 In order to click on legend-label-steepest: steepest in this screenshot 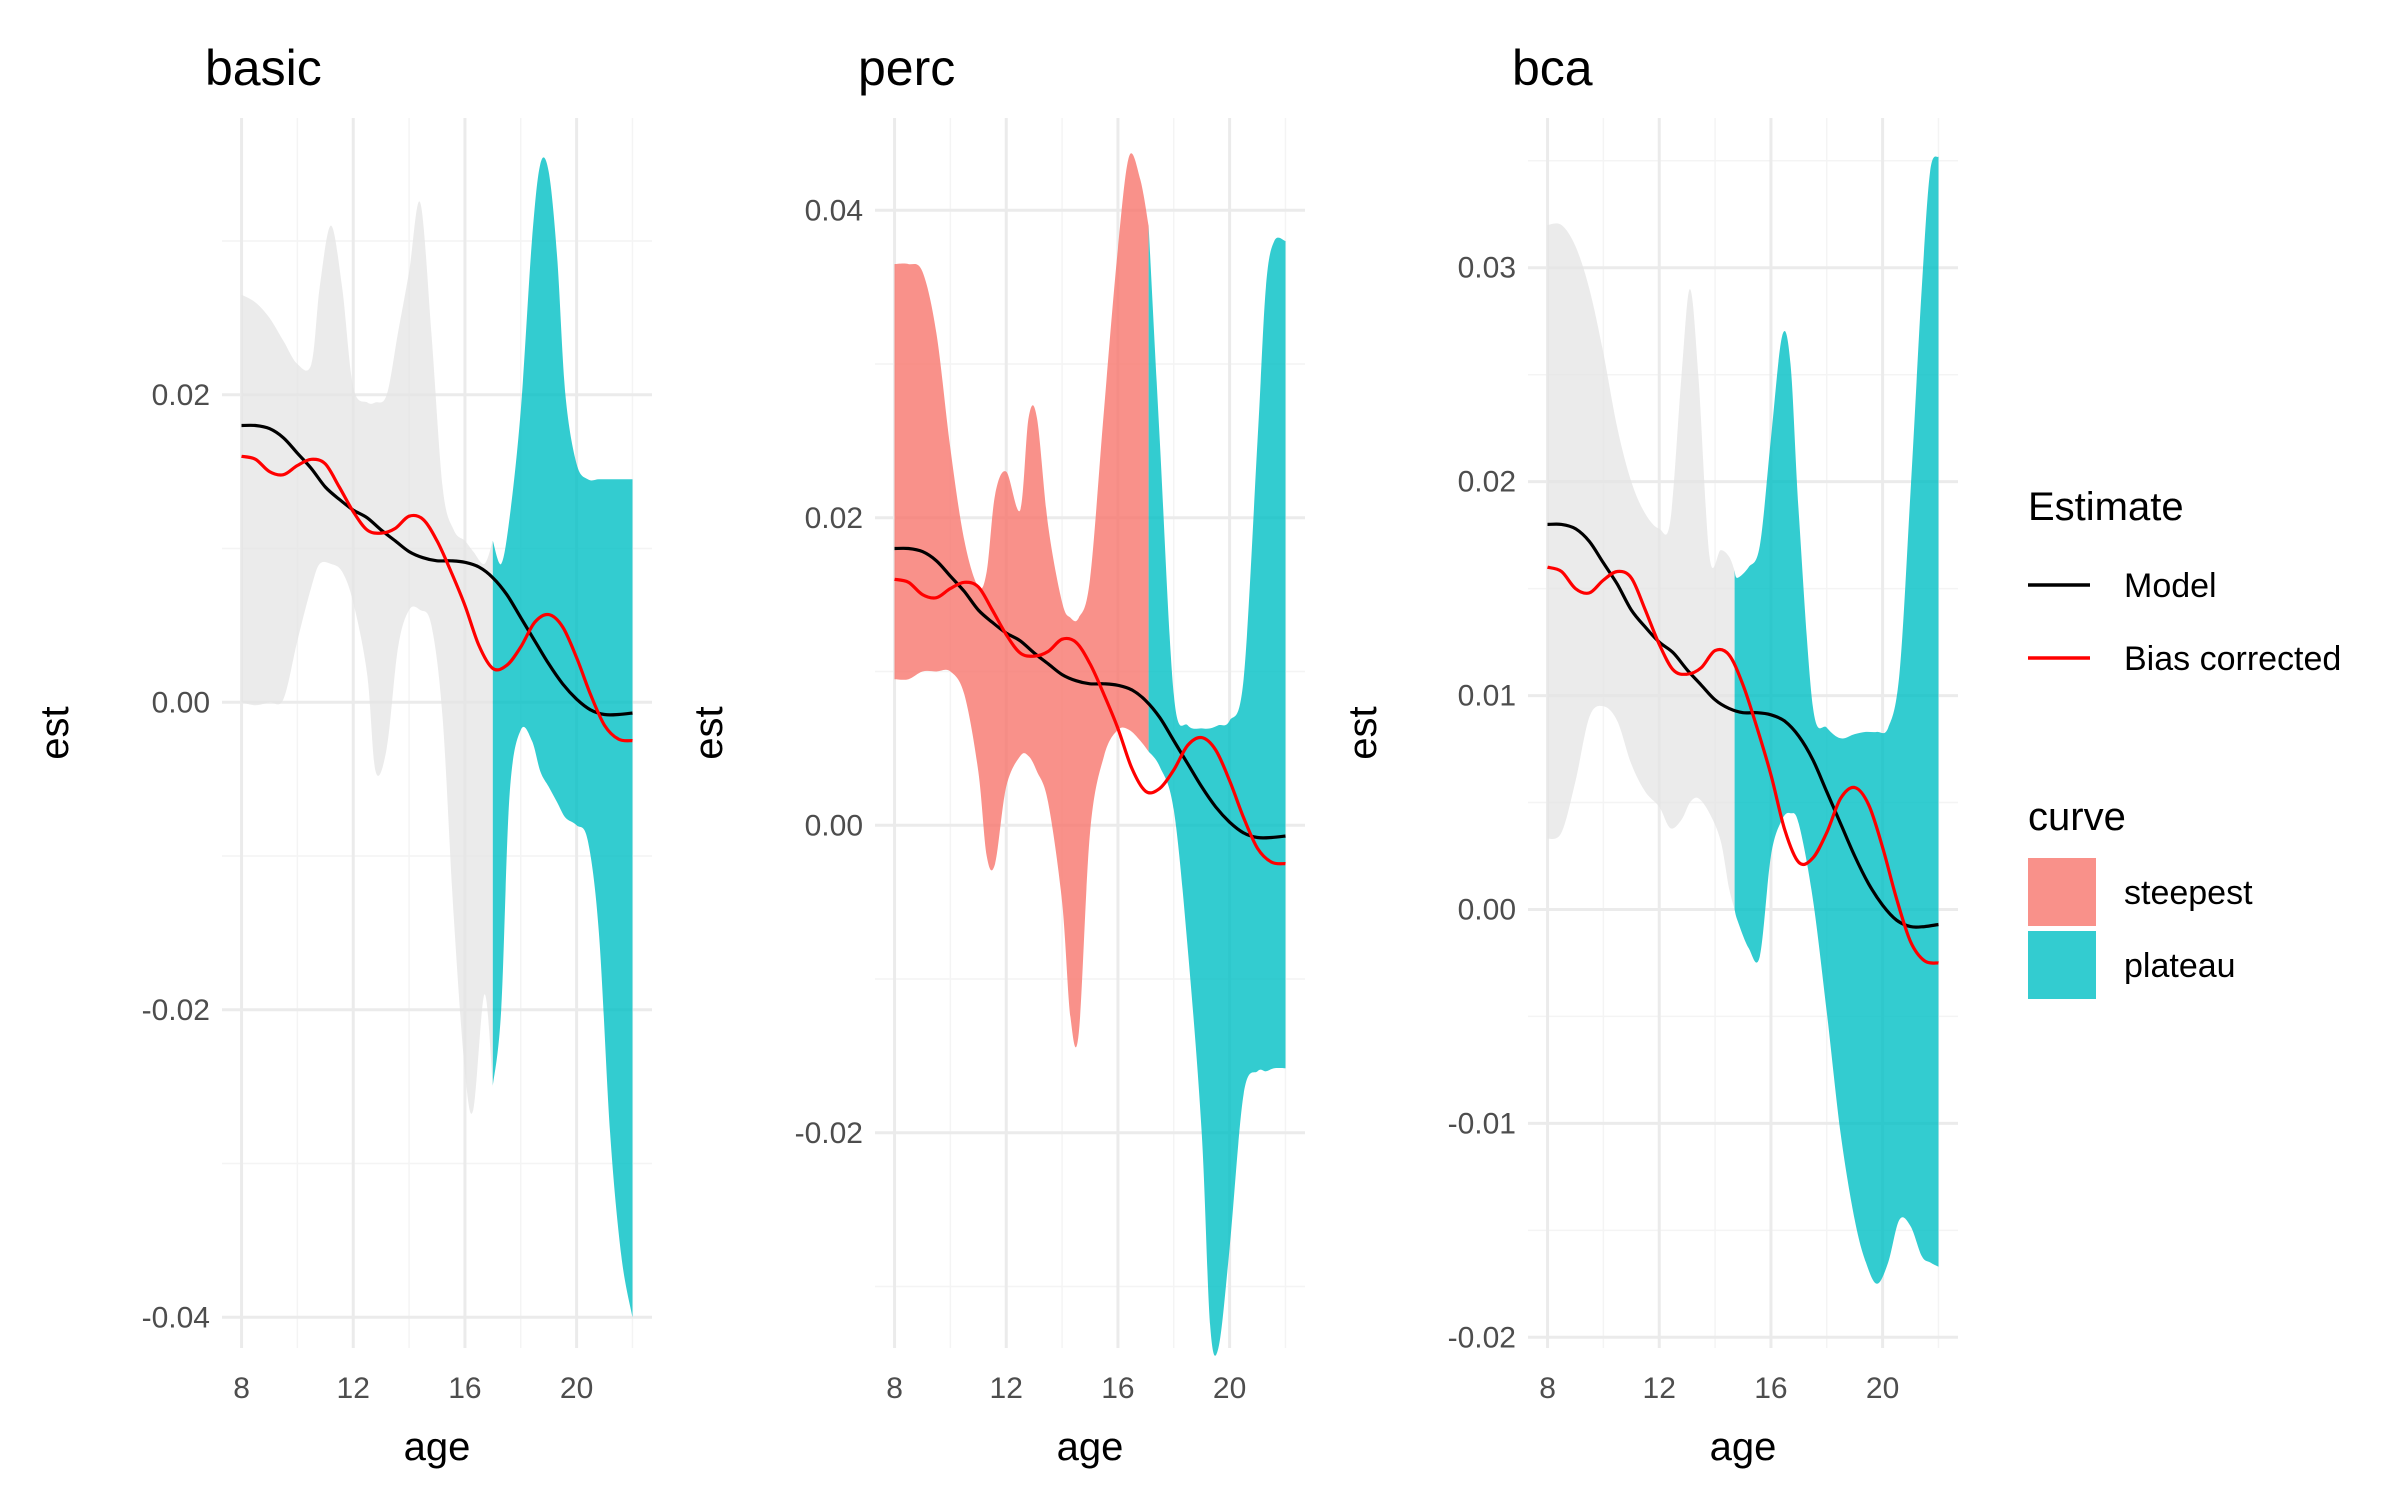, I will do `click(2188, 893)`.